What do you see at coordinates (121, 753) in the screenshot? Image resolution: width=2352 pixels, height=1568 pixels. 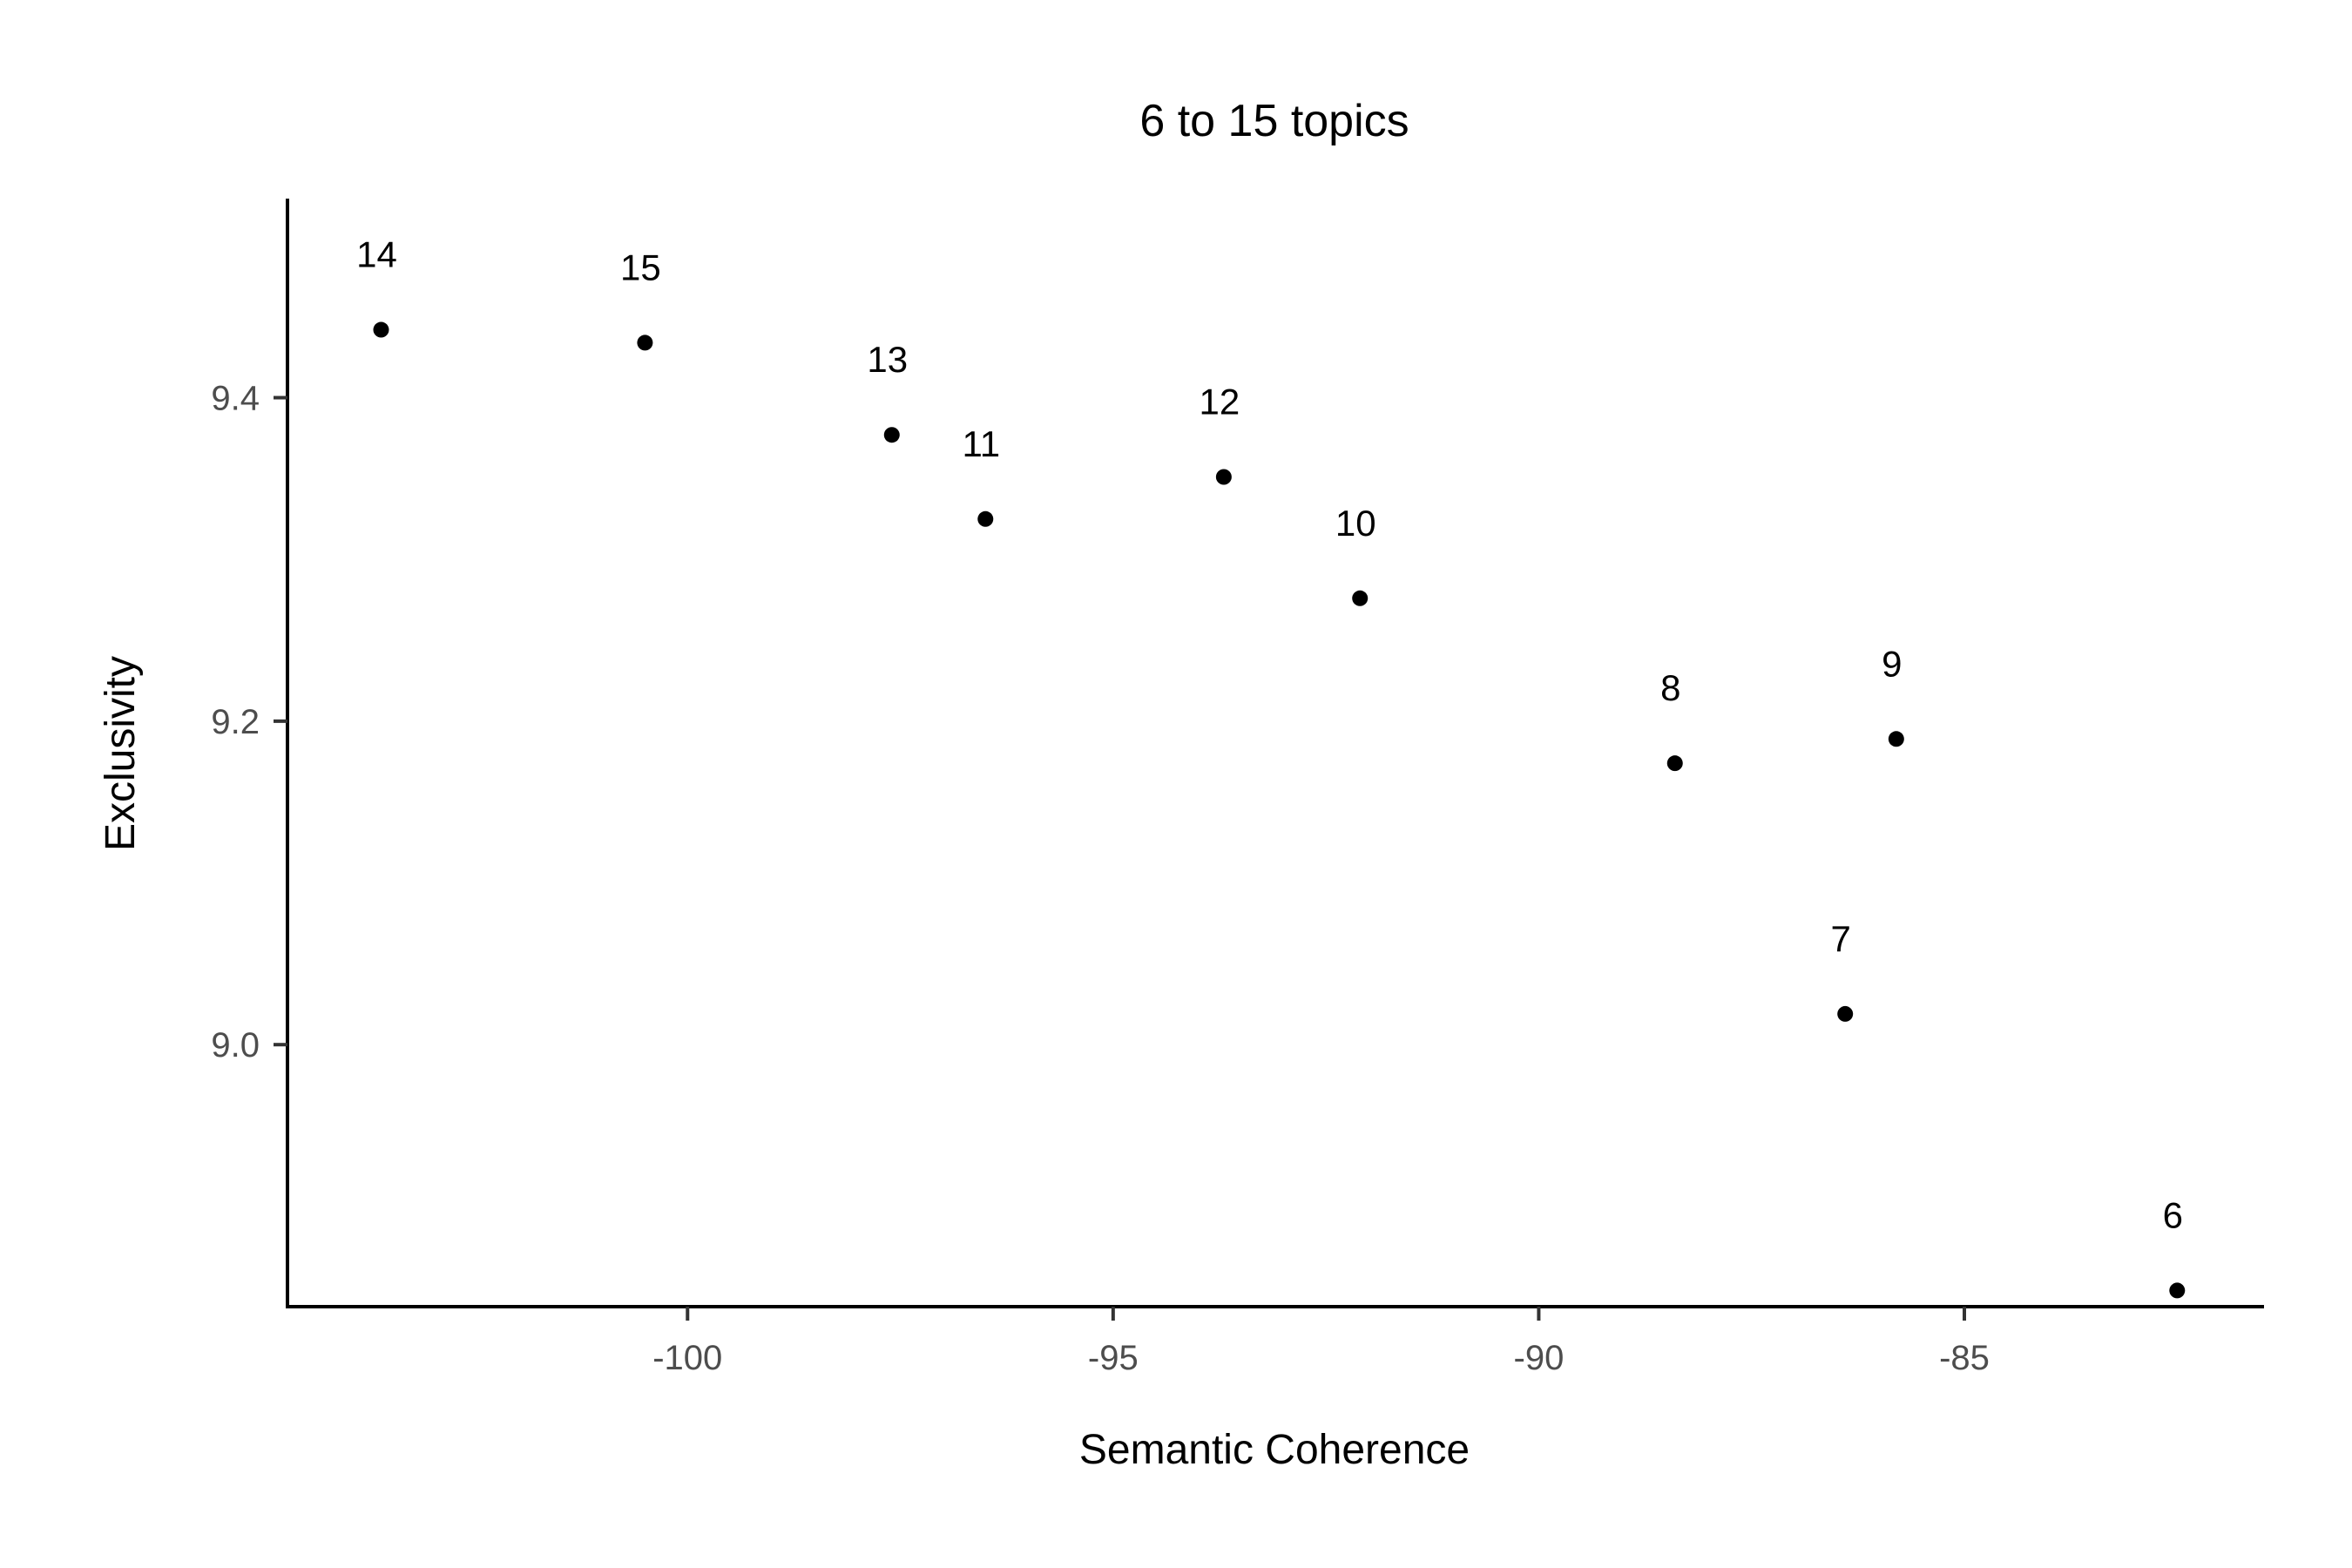 I see `y-axis-title: Exclusivity` at bounding box center [121, 753].